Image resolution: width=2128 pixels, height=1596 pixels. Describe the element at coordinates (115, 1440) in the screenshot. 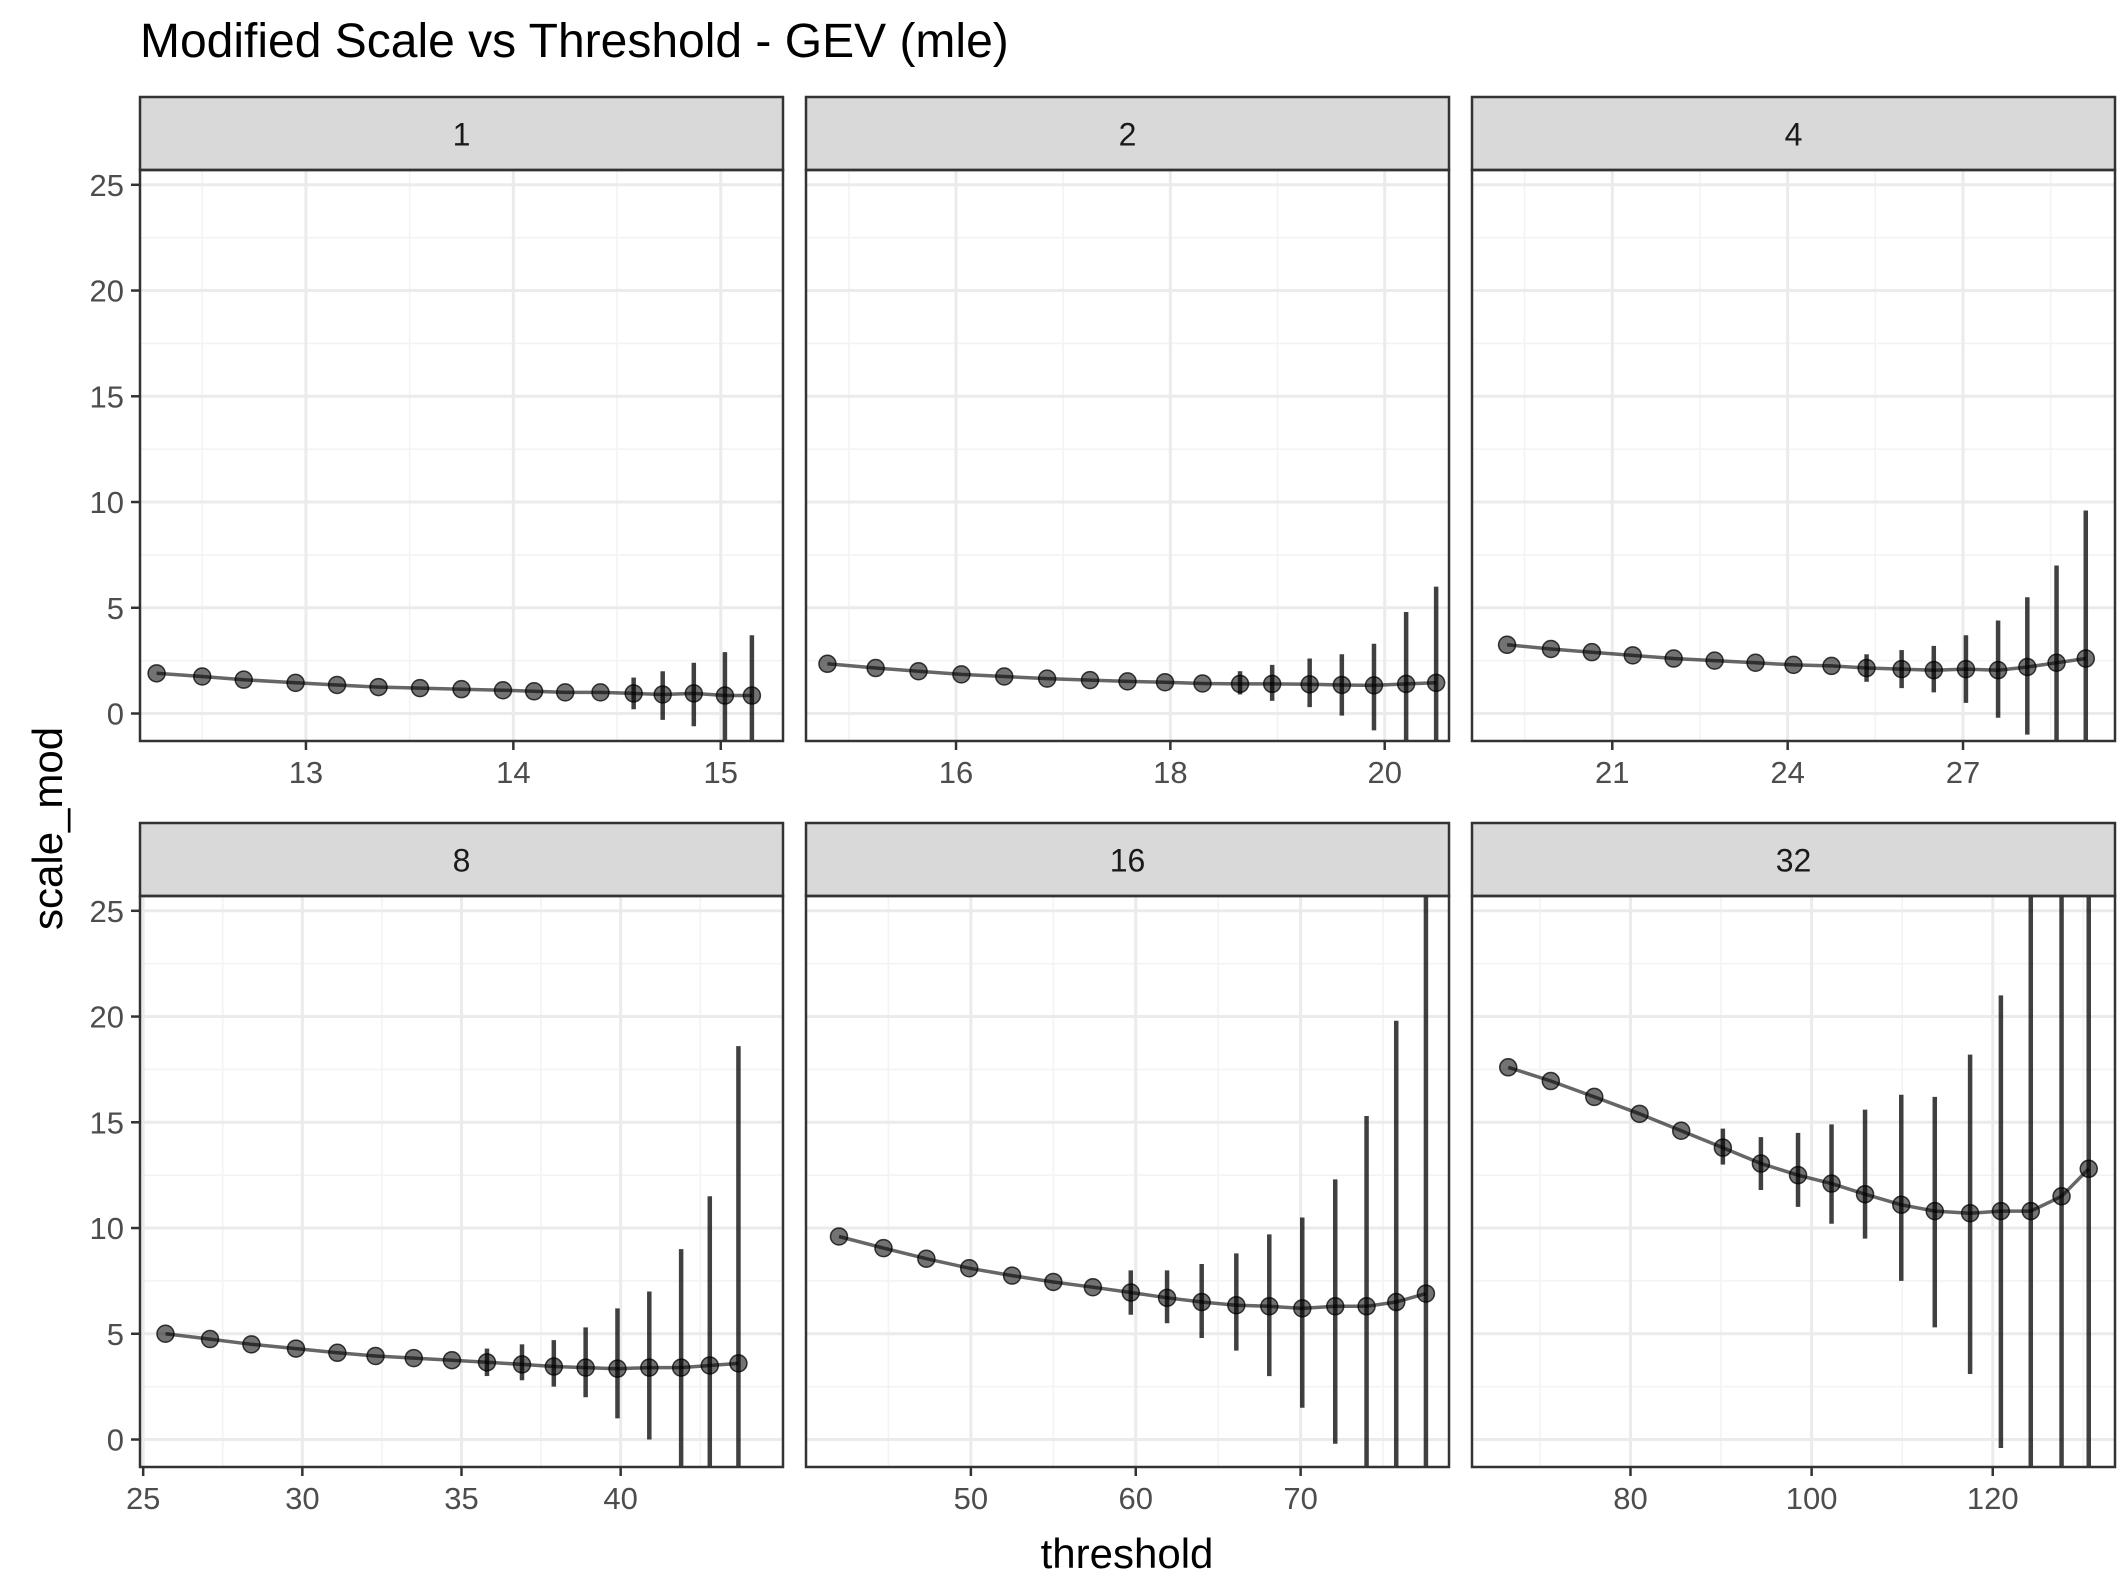

I see `y-tick-label: 0` at that location.